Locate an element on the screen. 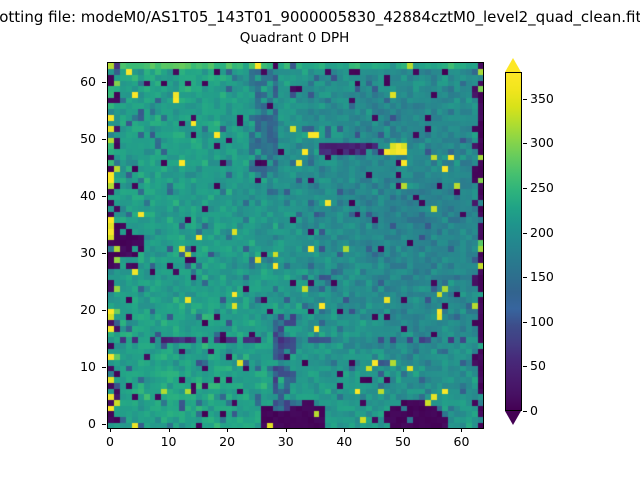 The image size is (640, 480). colorbar-tick-label: 0 is located at coordinates (534, 410).